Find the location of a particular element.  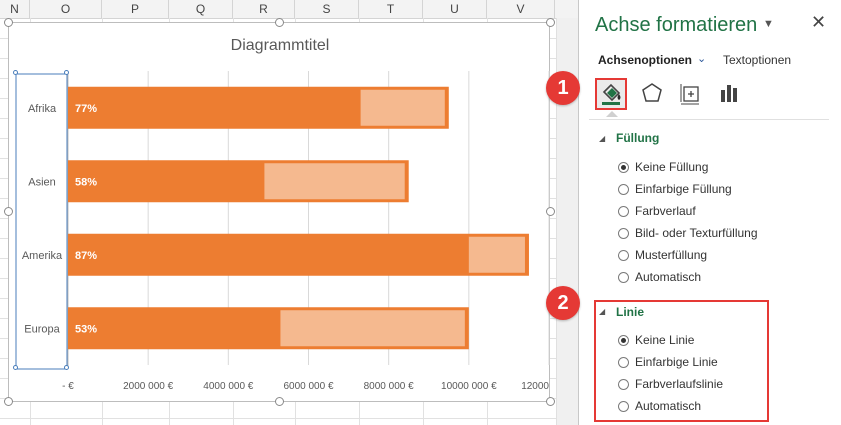

radio-solid-line is located at coordinates (623, 362).